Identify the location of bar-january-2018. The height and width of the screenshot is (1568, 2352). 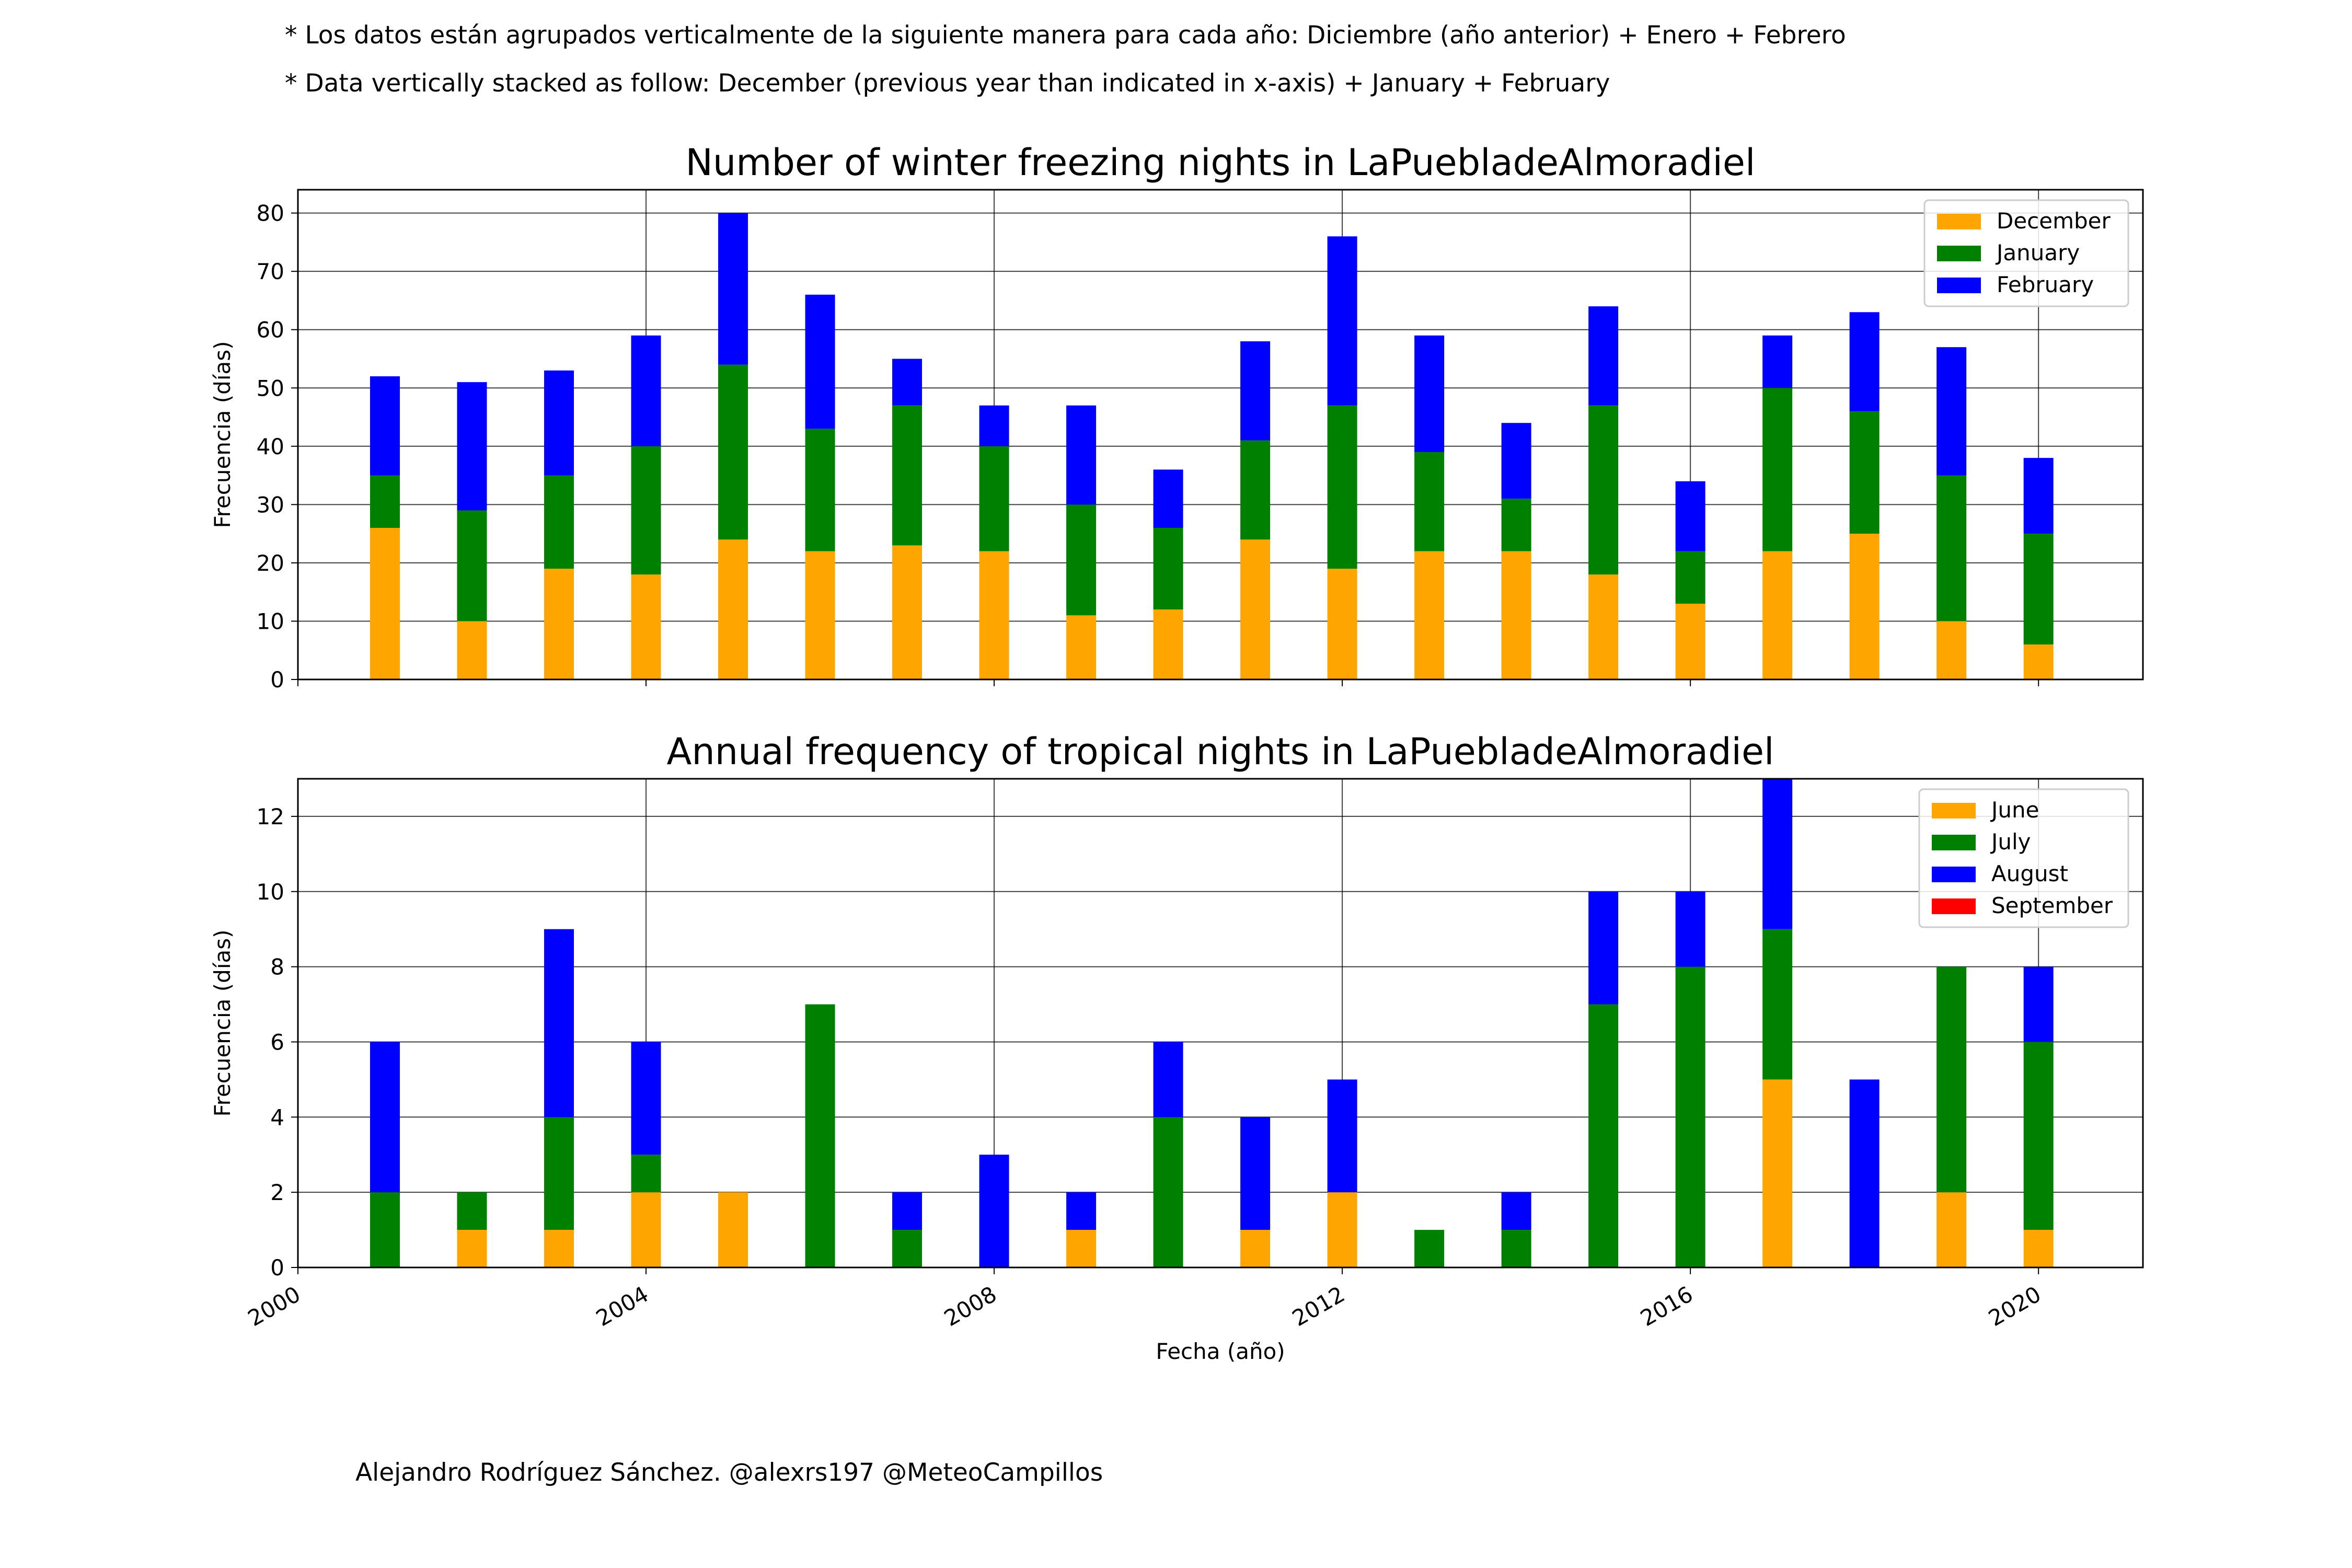
(1864, 472).